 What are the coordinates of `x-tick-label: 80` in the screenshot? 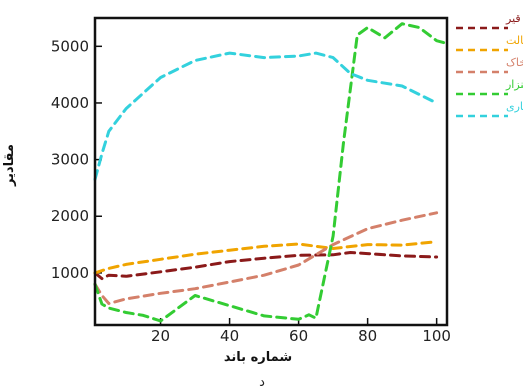 It's located at (367, 336).